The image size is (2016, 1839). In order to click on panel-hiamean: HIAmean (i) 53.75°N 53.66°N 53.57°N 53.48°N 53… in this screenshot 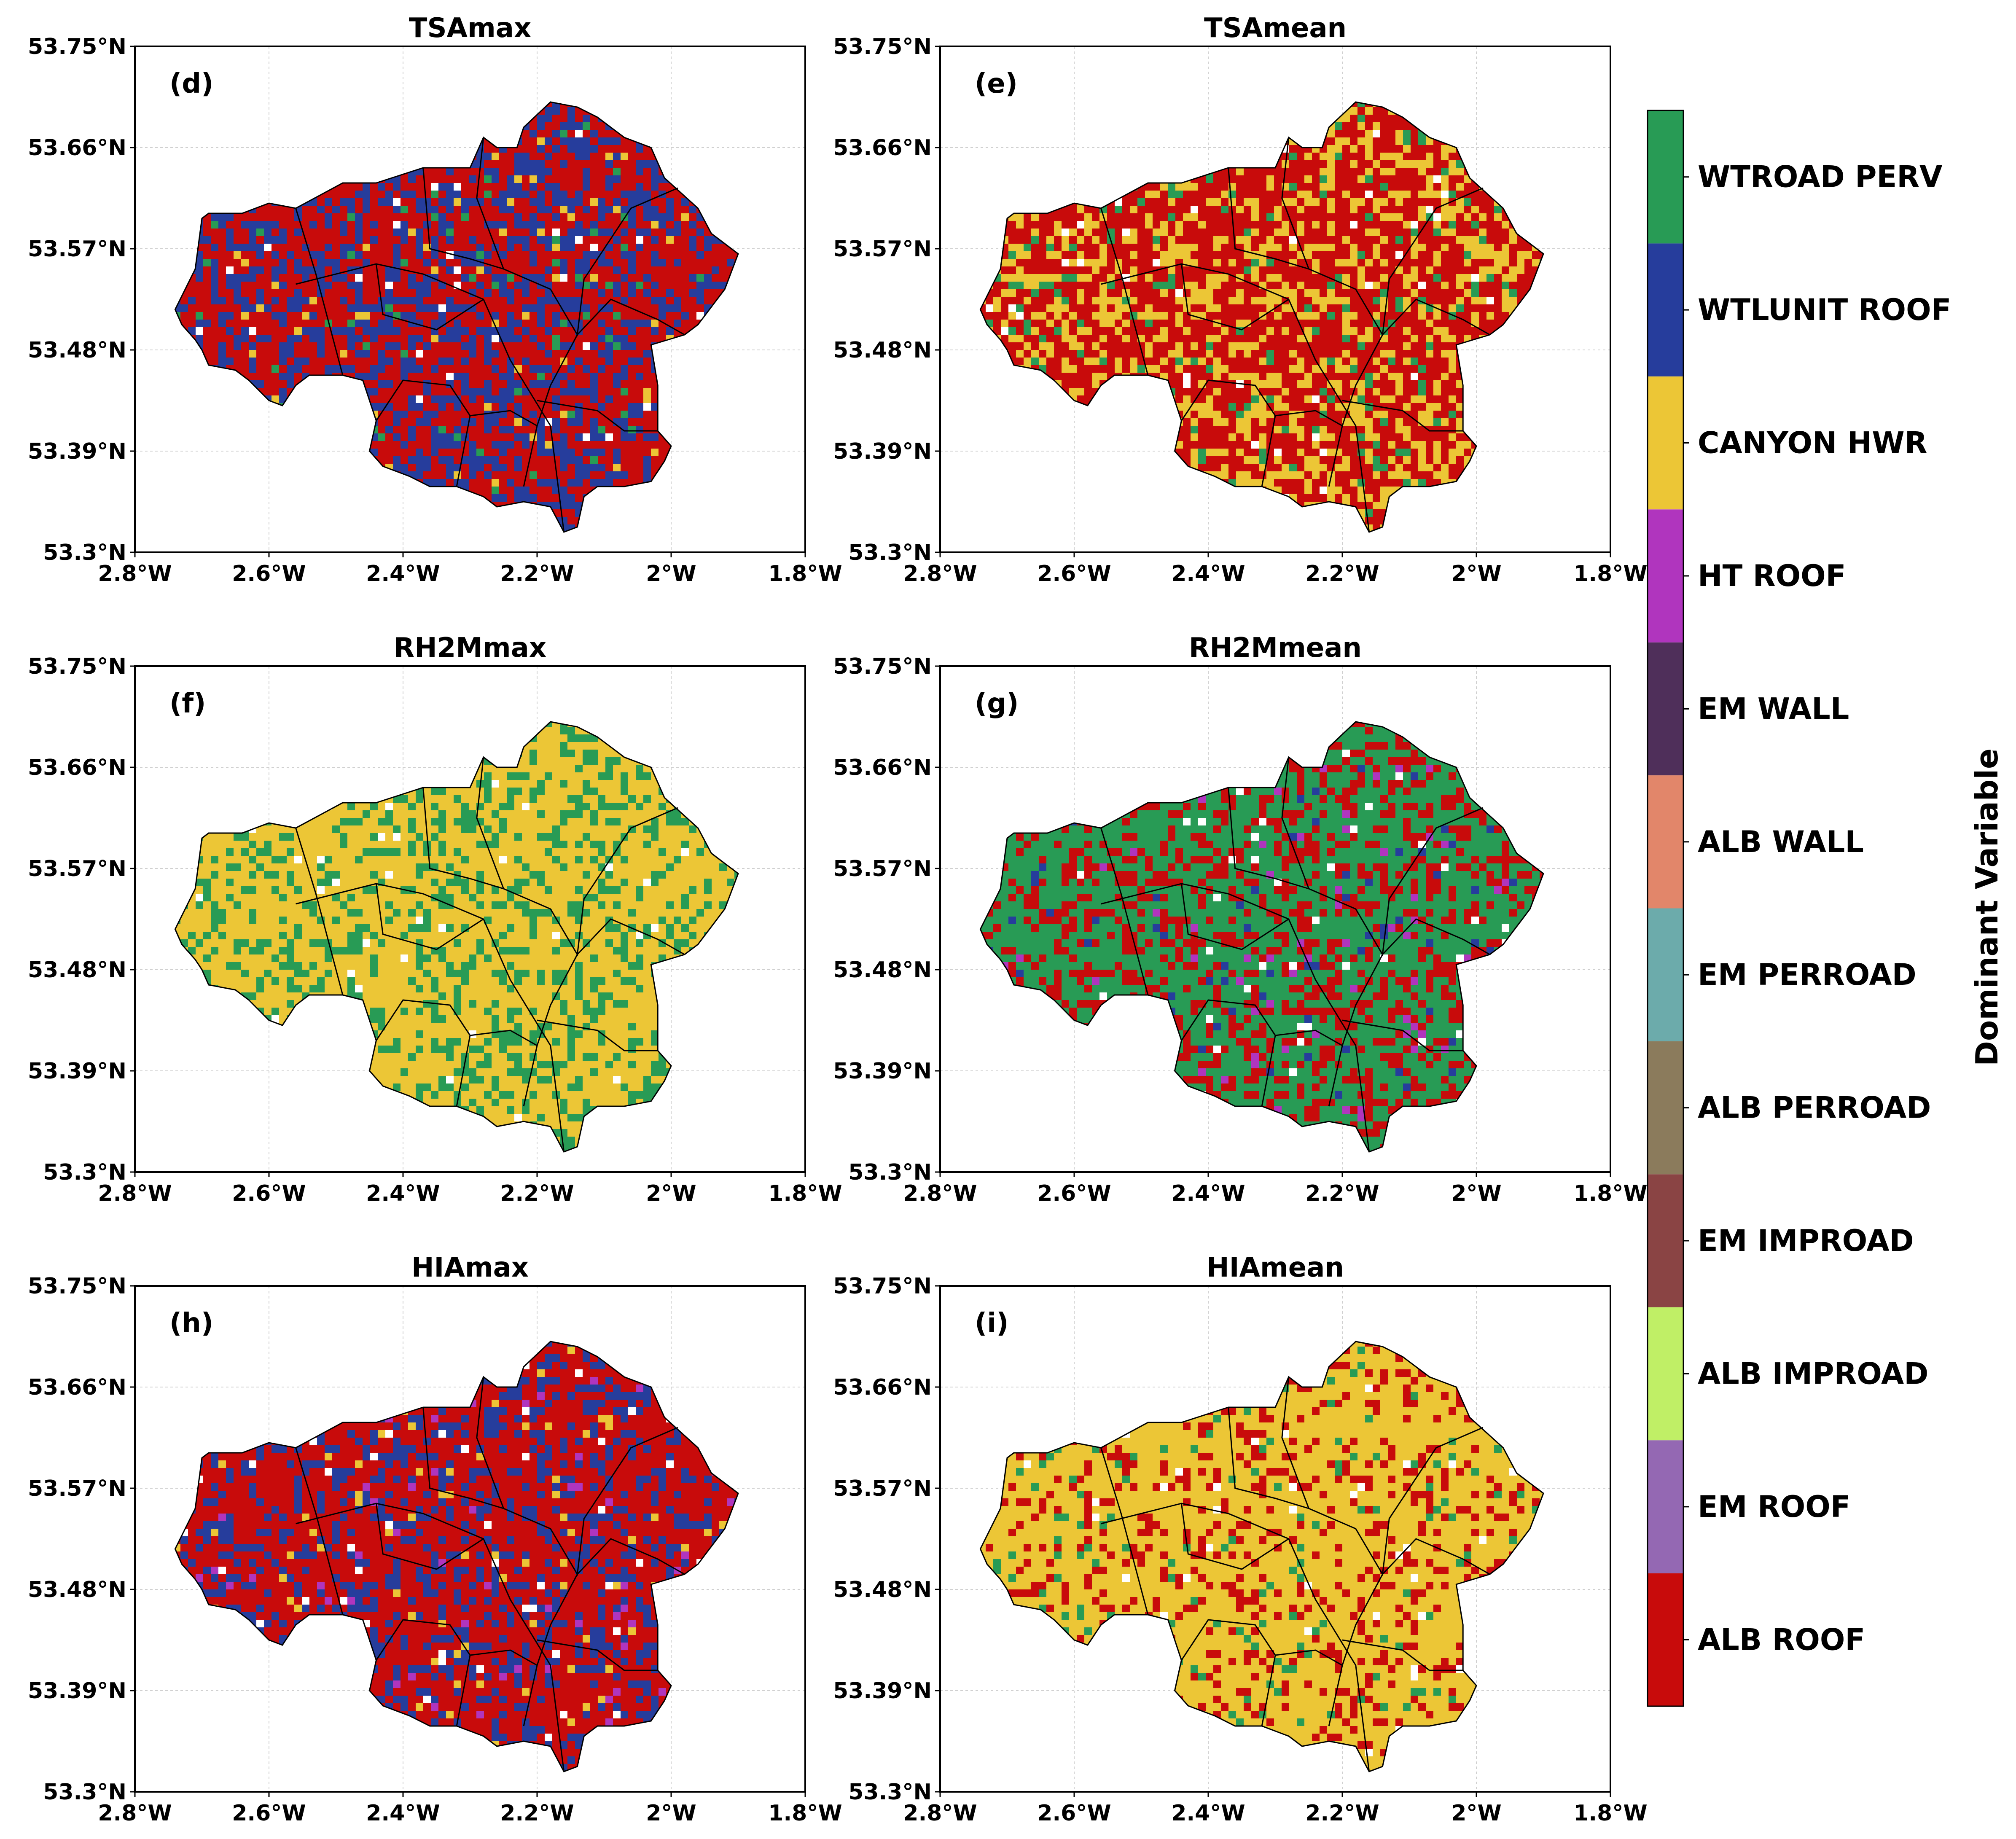, I will do `click(1240, 1539)`.